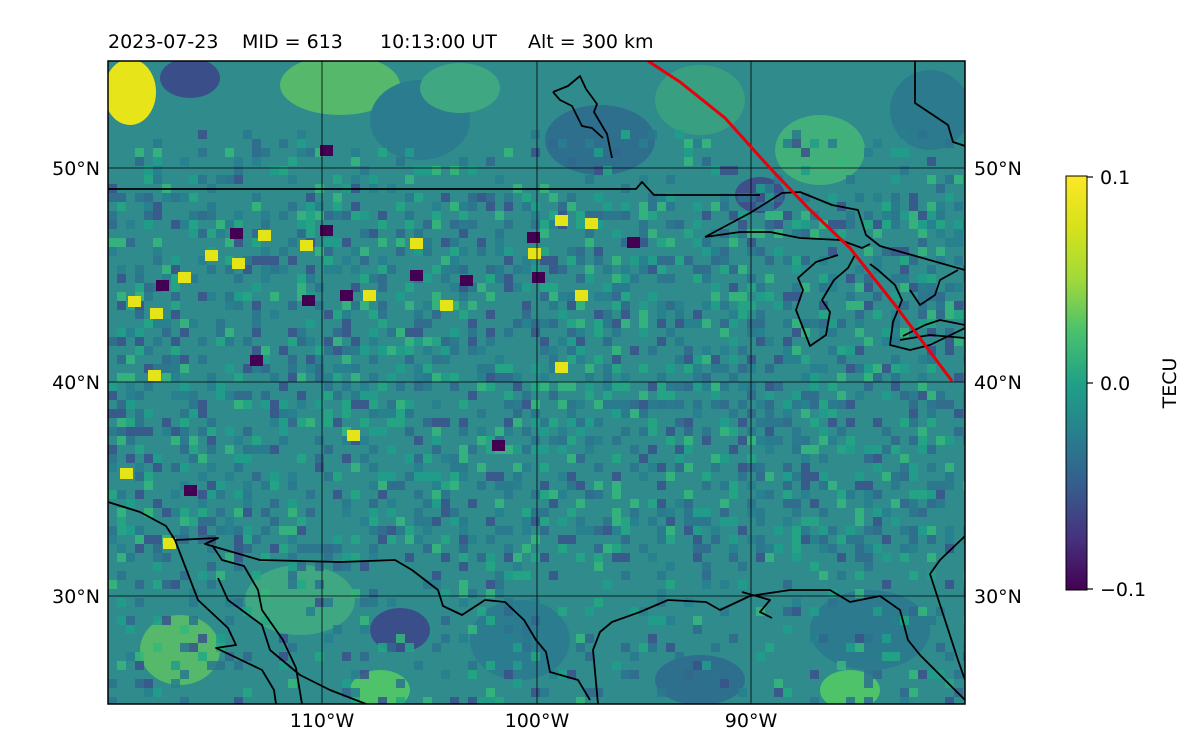 The width and height of the screenshot is (1200, 750). I want to click on us-canada-border, so click(434, 188).